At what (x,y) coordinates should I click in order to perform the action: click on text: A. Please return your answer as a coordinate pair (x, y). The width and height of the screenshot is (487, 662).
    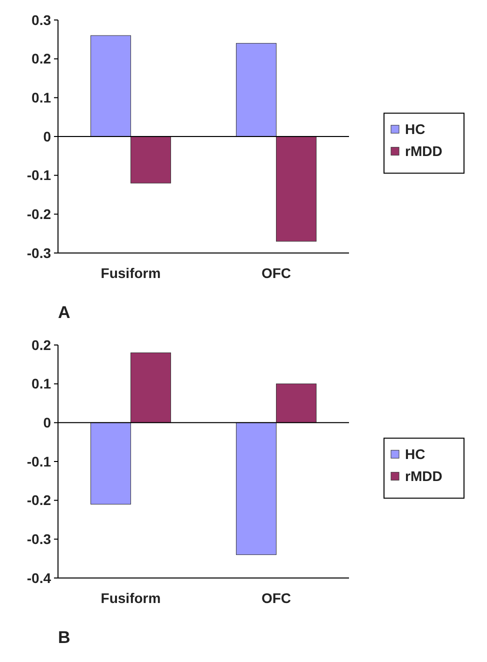
    Looking at the image, I should click on (64, 312).